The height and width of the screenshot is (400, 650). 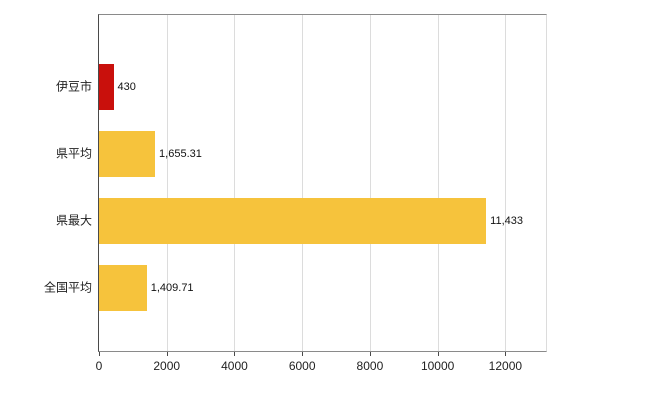 I want to click on bar-value-label: 1,409.71, so click(x=172, y=287).